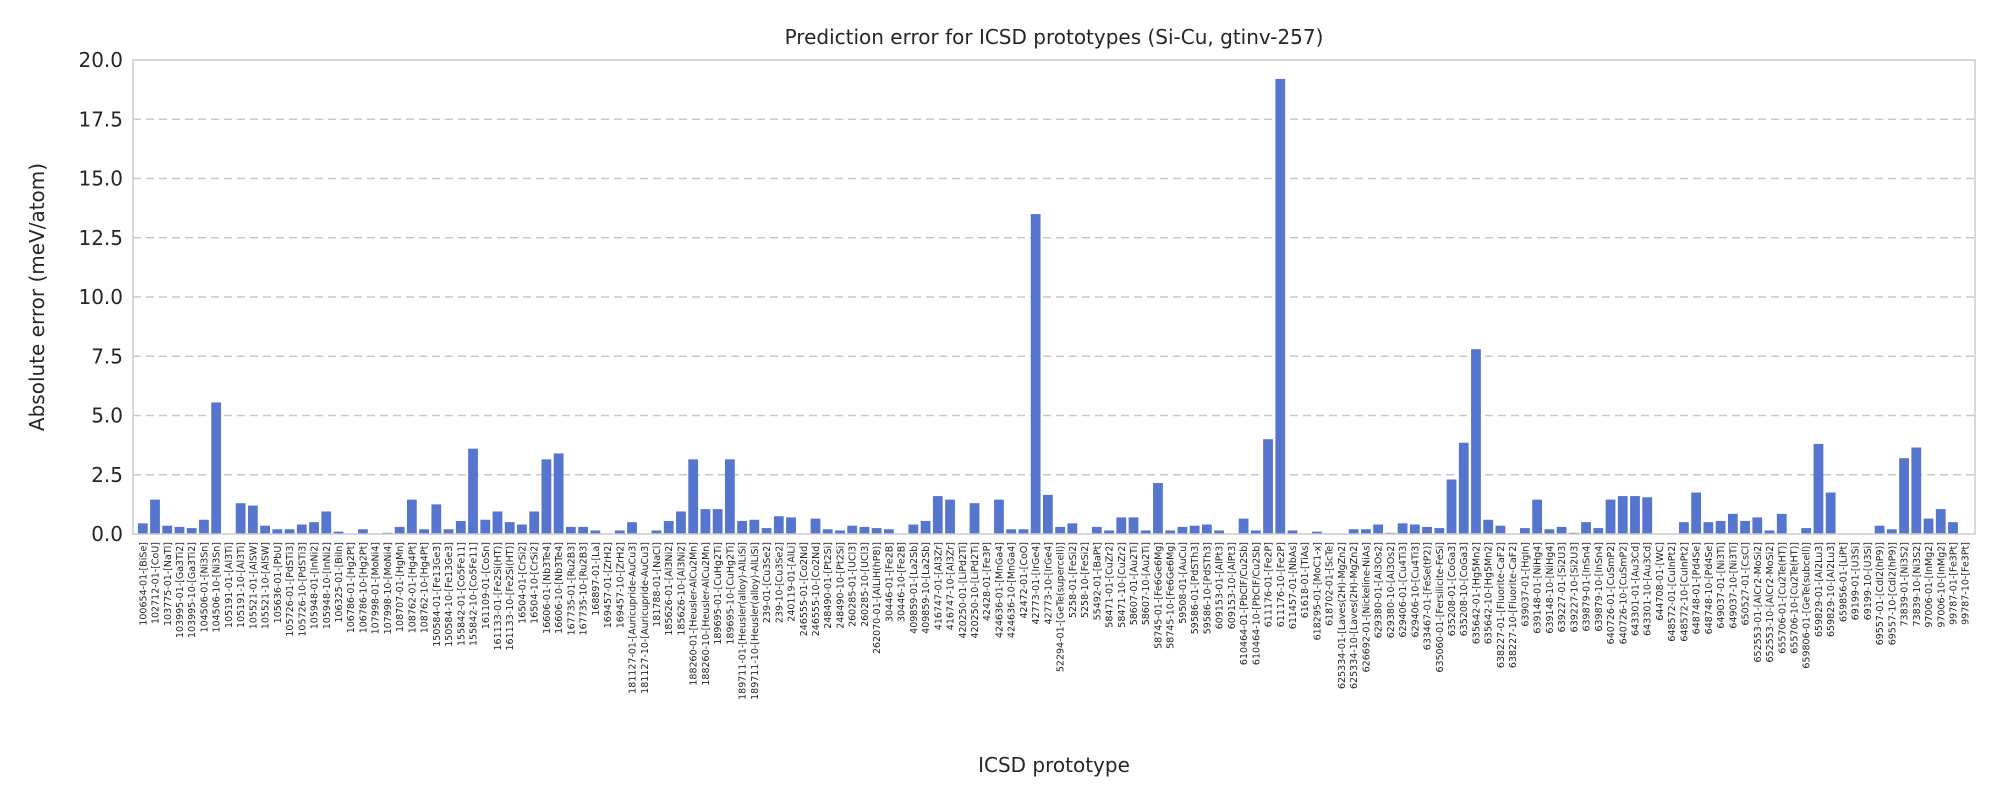  What do you see at coordinates (1721, 585) in the screenshot?
I see `x-tick-label: 649037-01-[Ni3Ti]` at bounding box center [1721, 585].